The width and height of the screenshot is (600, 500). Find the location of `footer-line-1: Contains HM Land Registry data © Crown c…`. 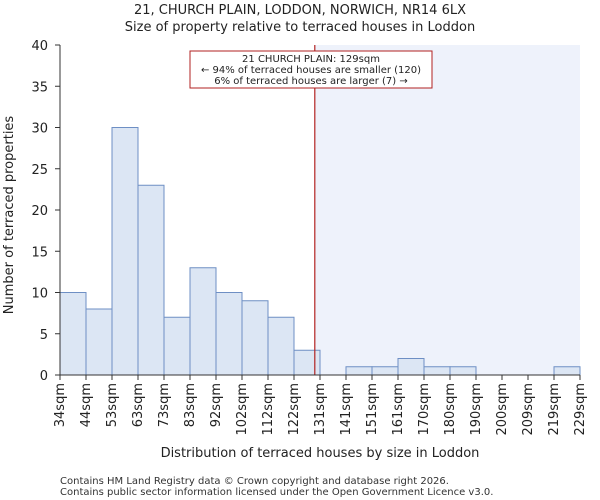

footer-line-1: Contains HM Land Registry data © Crown c… is located at coordinates (254, 481).